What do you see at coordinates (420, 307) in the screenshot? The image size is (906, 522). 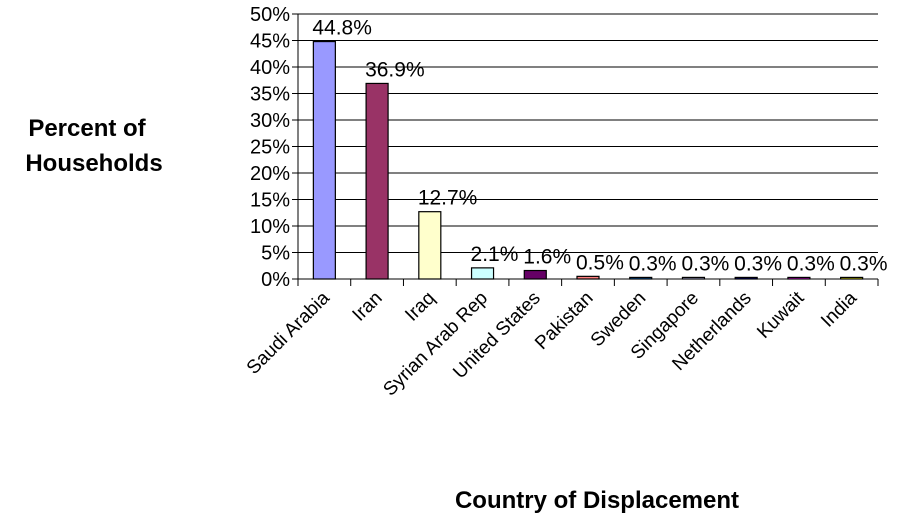 I see `category-label: Iraq` at bounding box center [420, 307].